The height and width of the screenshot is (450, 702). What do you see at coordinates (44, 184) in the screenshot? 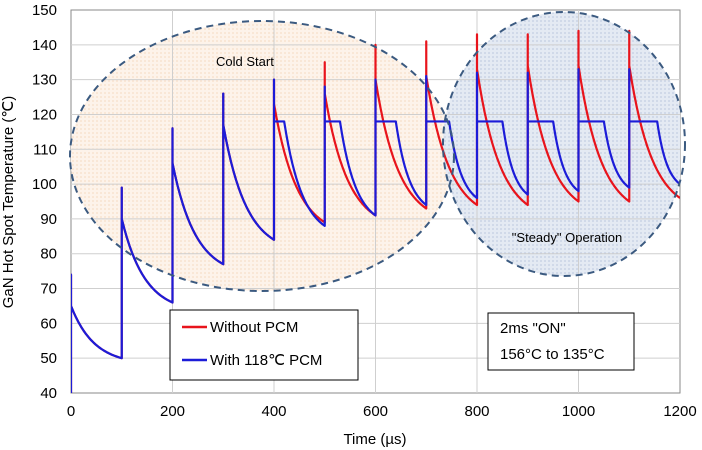
I see `y-tick-label: 100` at bounding box center [44, 184].